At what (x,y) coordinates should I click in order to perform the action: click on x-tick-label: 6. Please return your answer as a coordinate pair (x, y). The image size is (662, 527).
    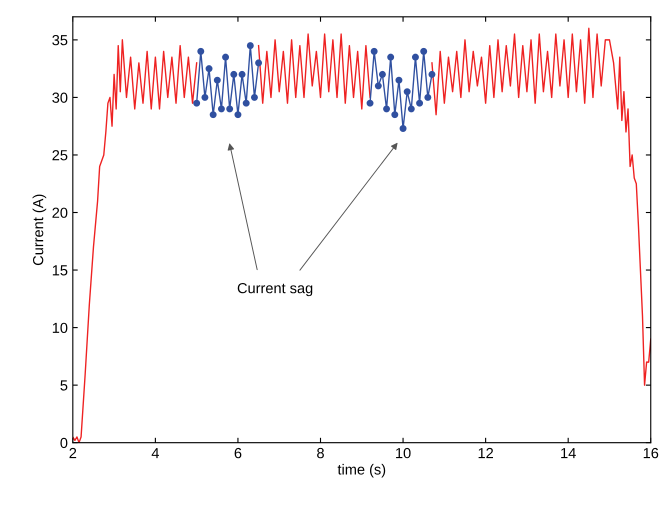
    Looking at the image, I should click on (238, 453).